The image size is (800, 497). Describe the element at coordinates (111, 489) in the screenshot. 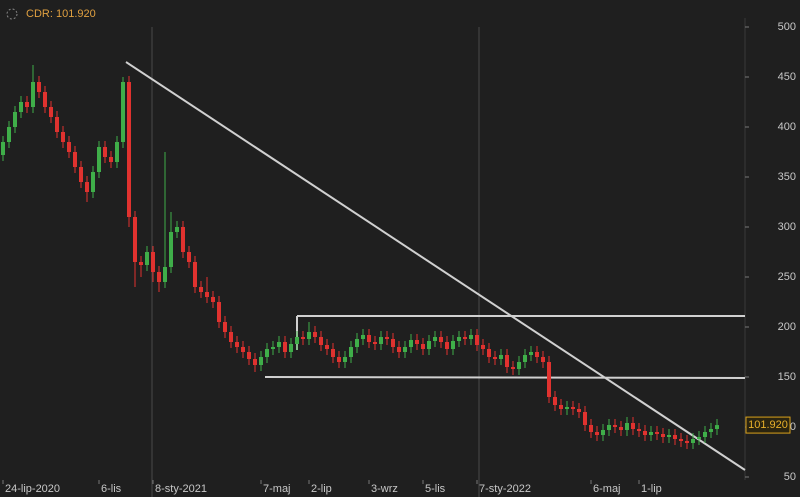

I see `x-tick-label: 6-lis` at that location.